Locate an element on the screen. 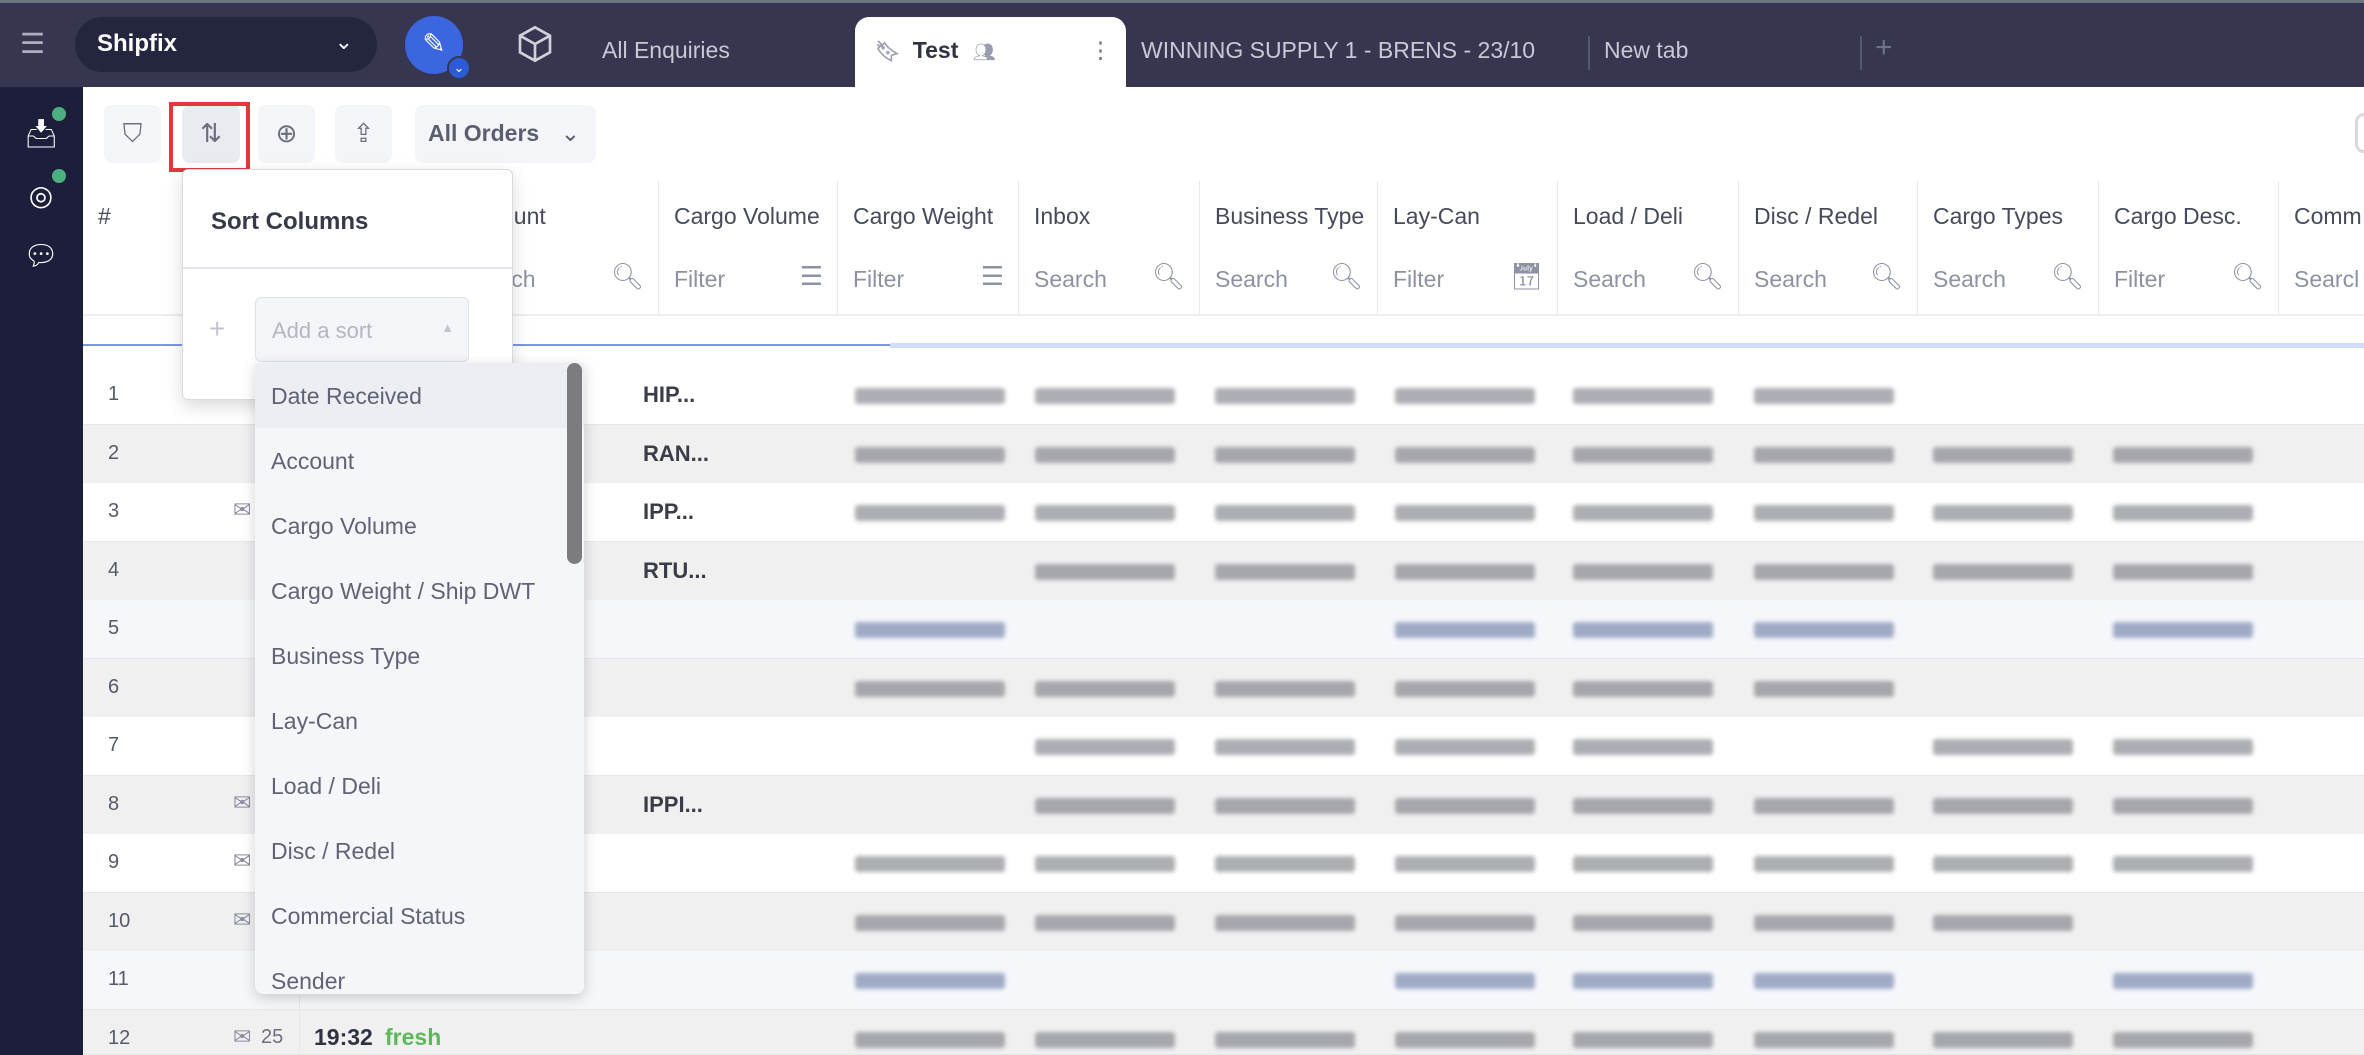 This screenshot has height=1055, width=2364. inbox-icon: 📥︎ is located at coordinates (44, 131).